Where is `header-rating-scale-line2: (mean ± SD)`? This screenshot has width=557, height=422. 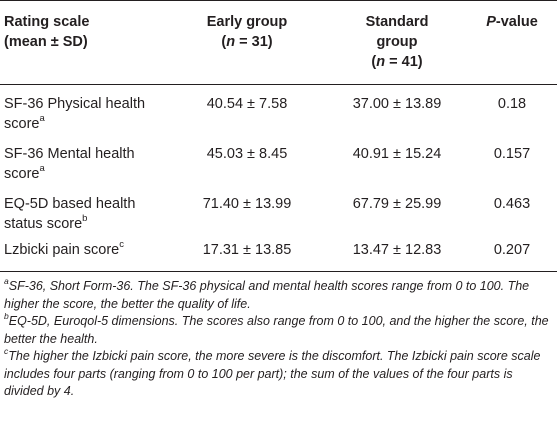 header-rating-scale-line2: (mean ± SD) is located at coordinates (46, 42).